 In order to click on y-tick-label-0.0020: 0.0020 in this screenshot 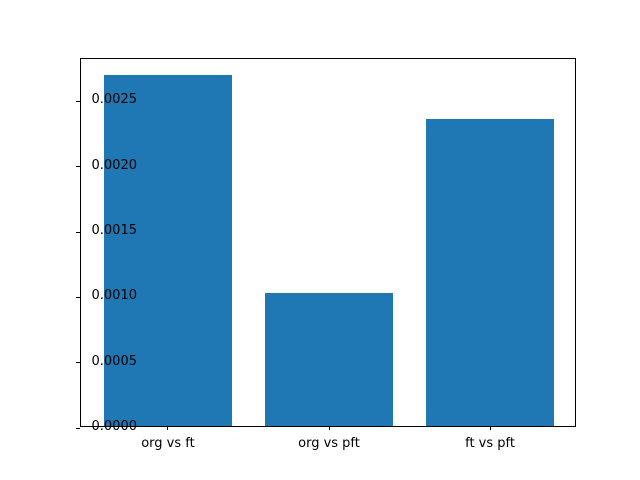, I will do `click(114, 165)`.